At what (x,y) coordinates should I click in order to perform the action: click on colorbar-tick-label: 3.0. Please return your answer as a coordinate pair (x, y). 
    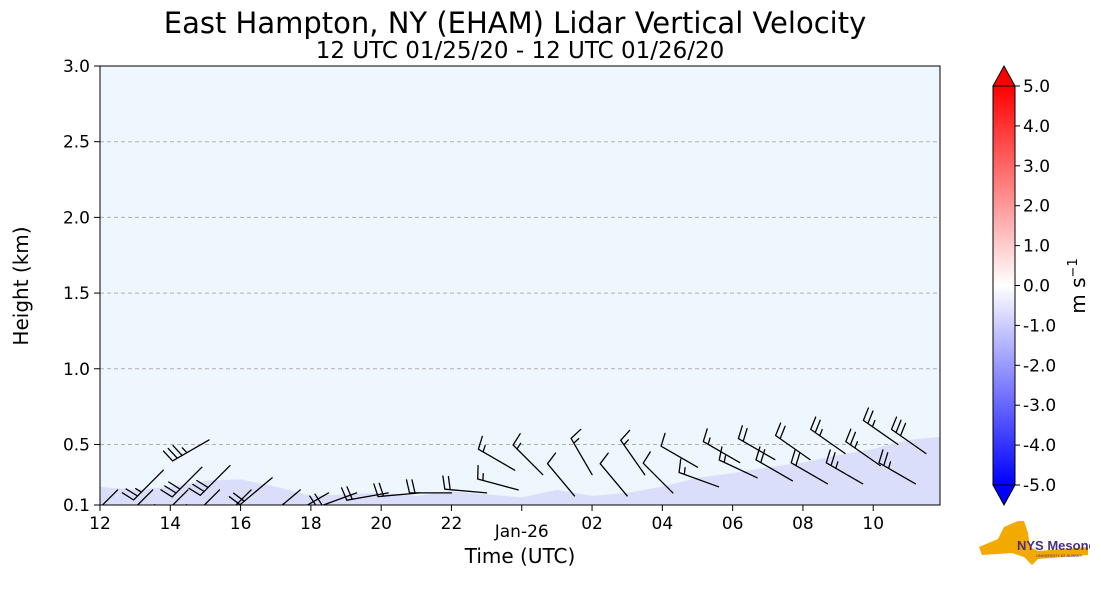
    Looking at the image, I should click on (1036, 167).